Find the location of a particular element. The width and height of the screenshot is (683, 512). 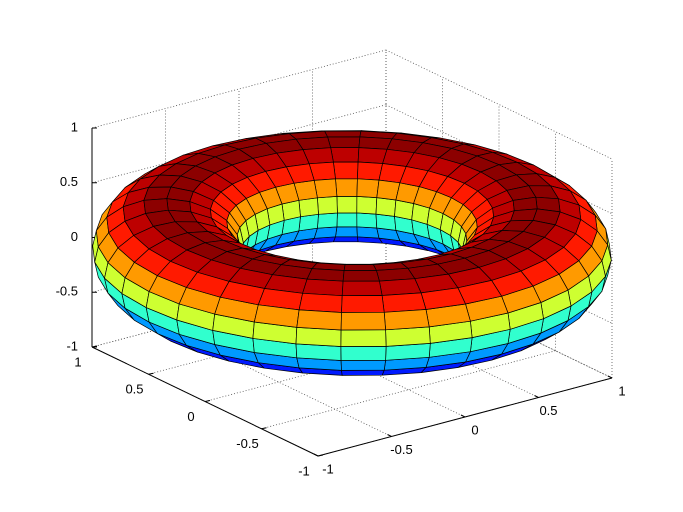

x-tick-label: -1 is located at coordinates (328, 468).